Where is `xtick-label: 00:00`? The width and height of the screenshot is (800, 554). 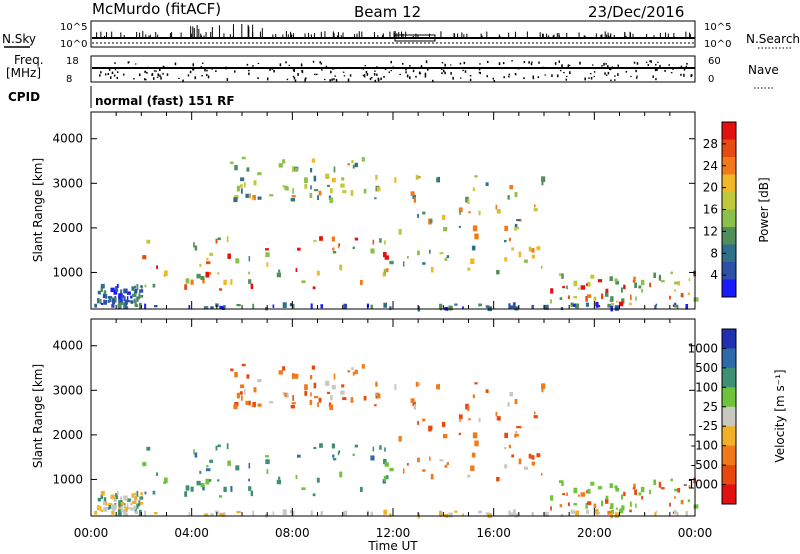
xtick-label: 00:00 is located at coordinates (91, 533).